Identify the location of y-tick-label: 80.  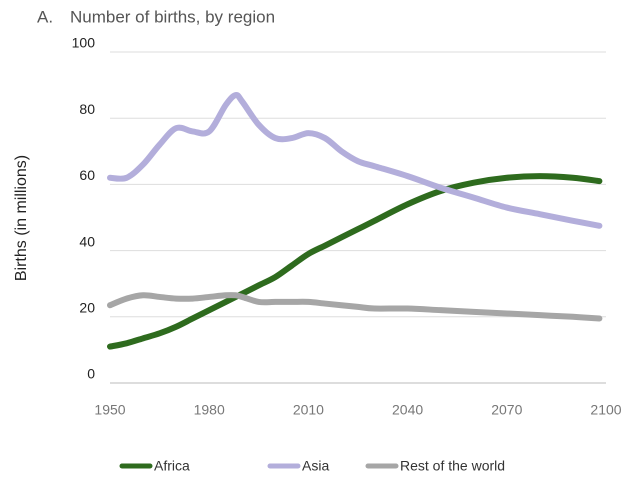
(87, 109).